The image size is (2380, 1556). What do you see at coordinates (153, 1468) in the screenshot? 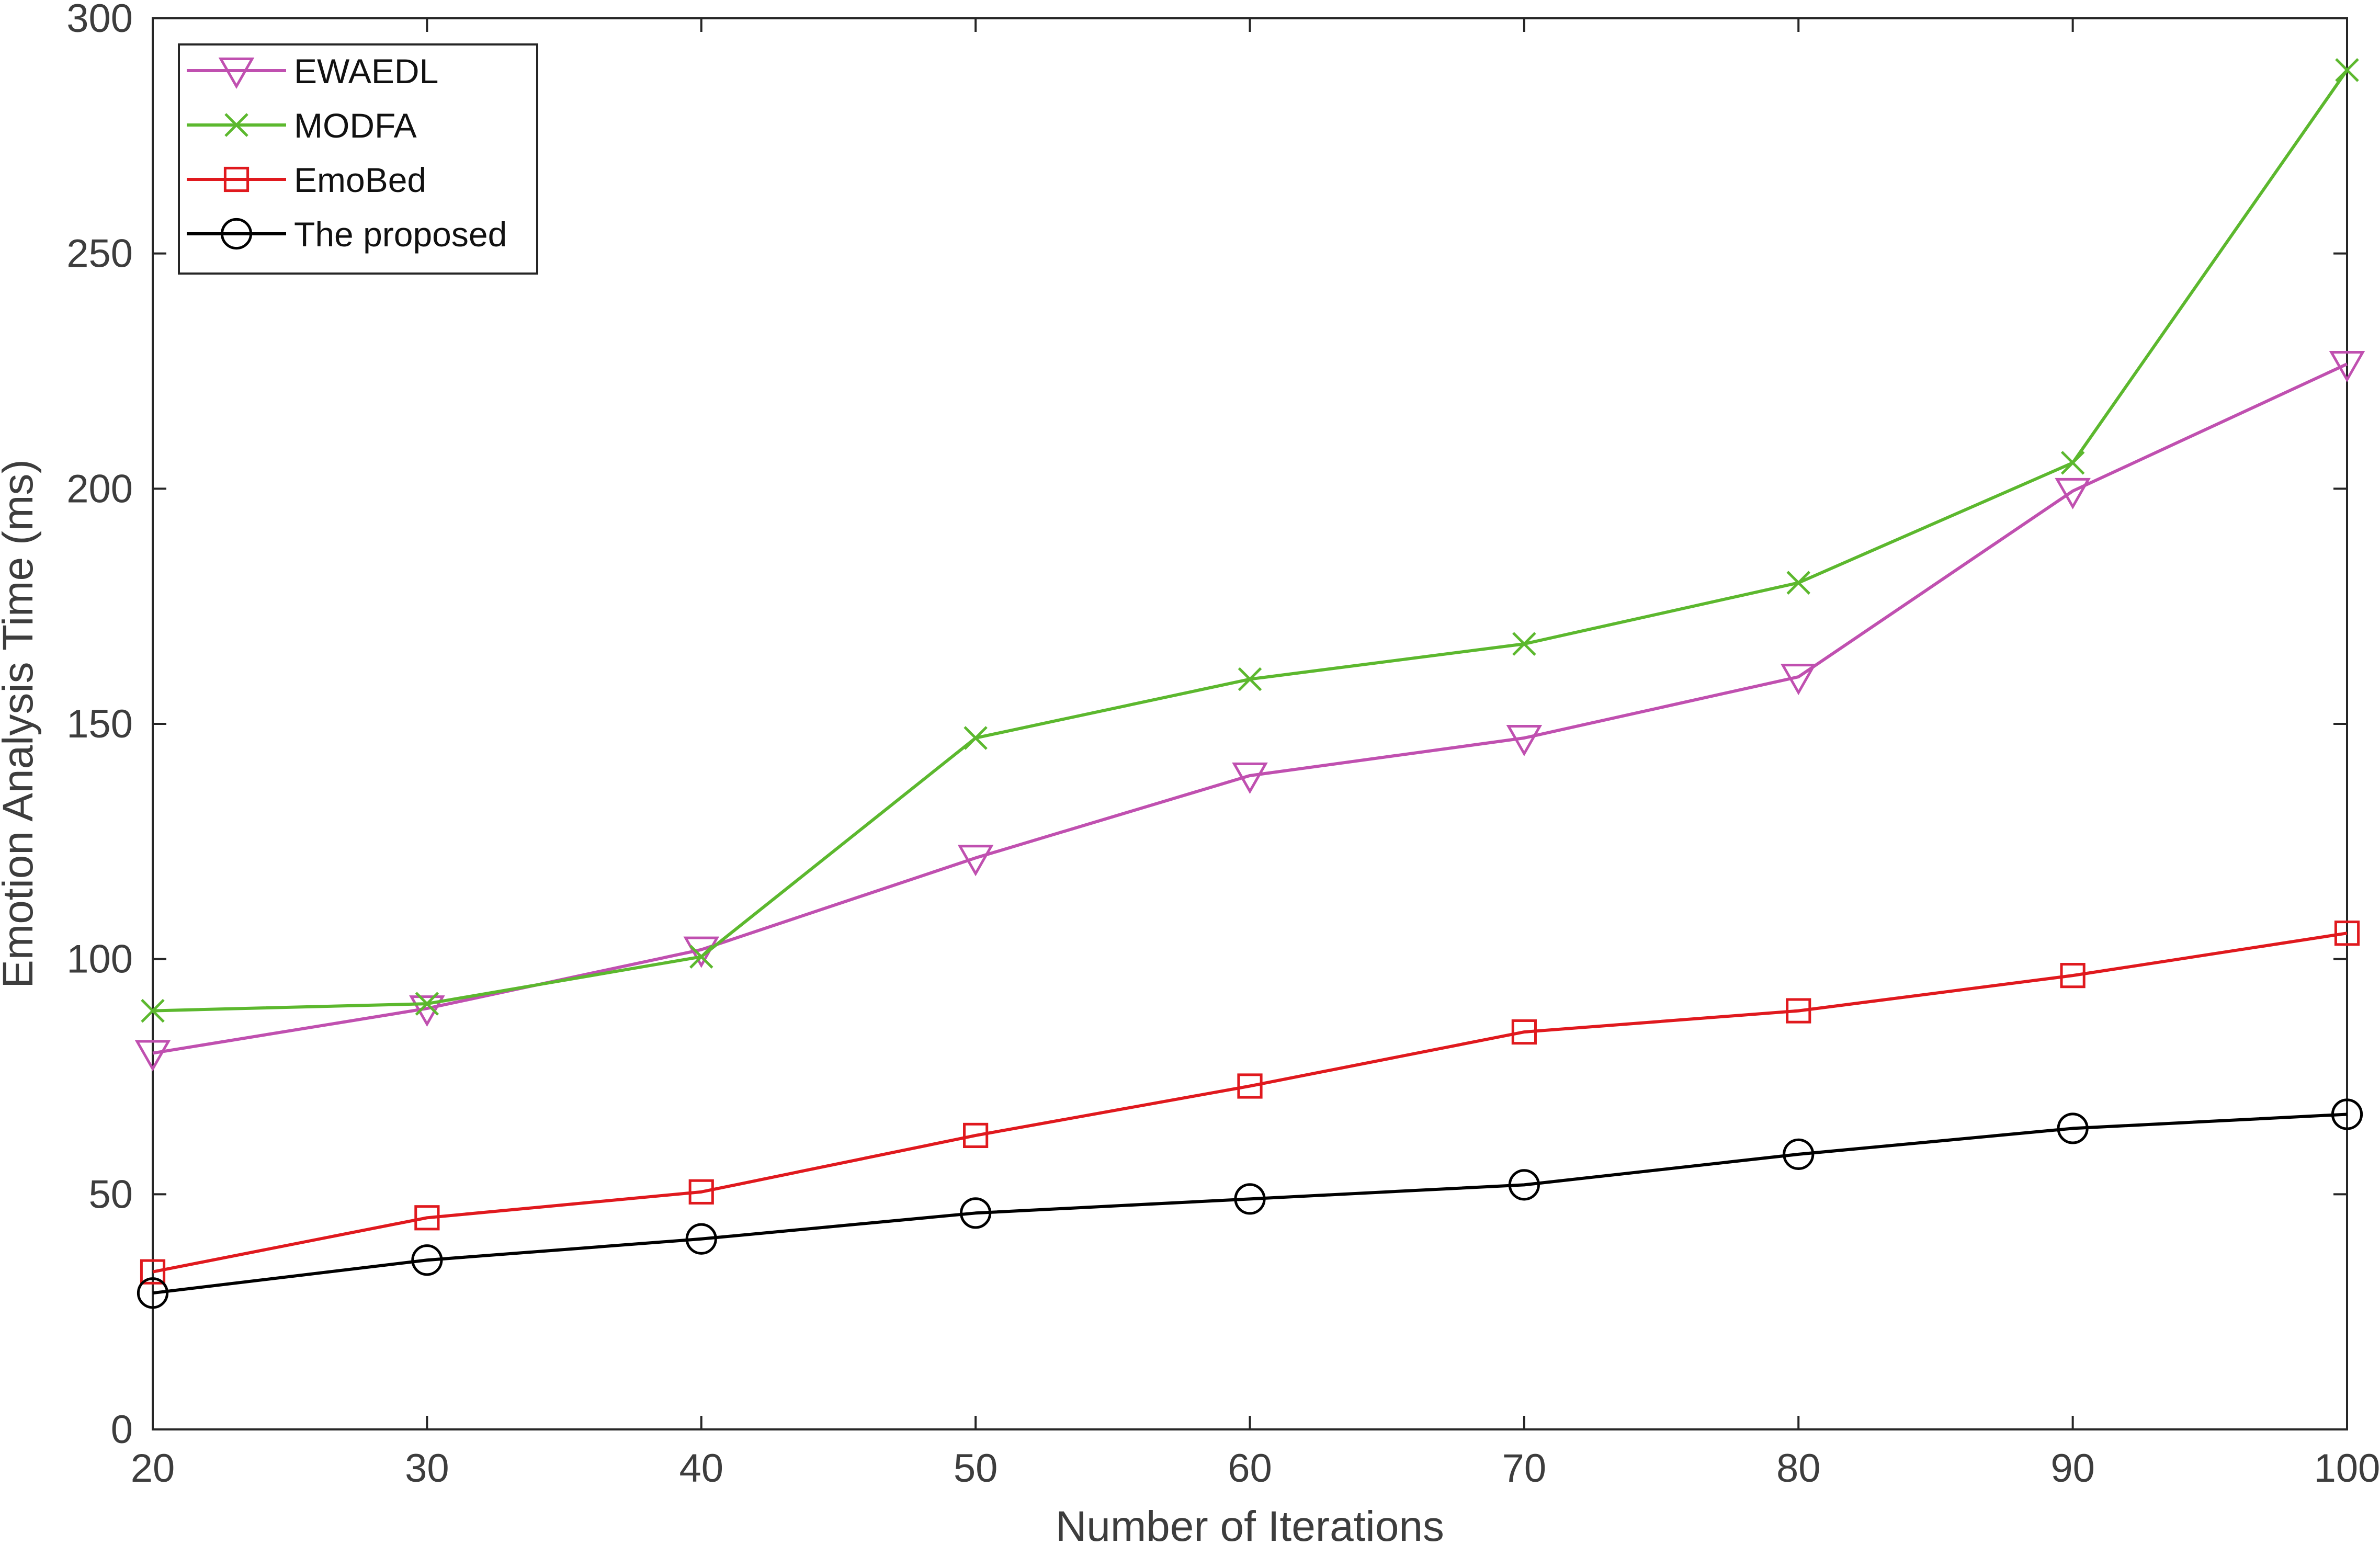
I see `x-tick-label: 20` at bounding box center [153, 1468].